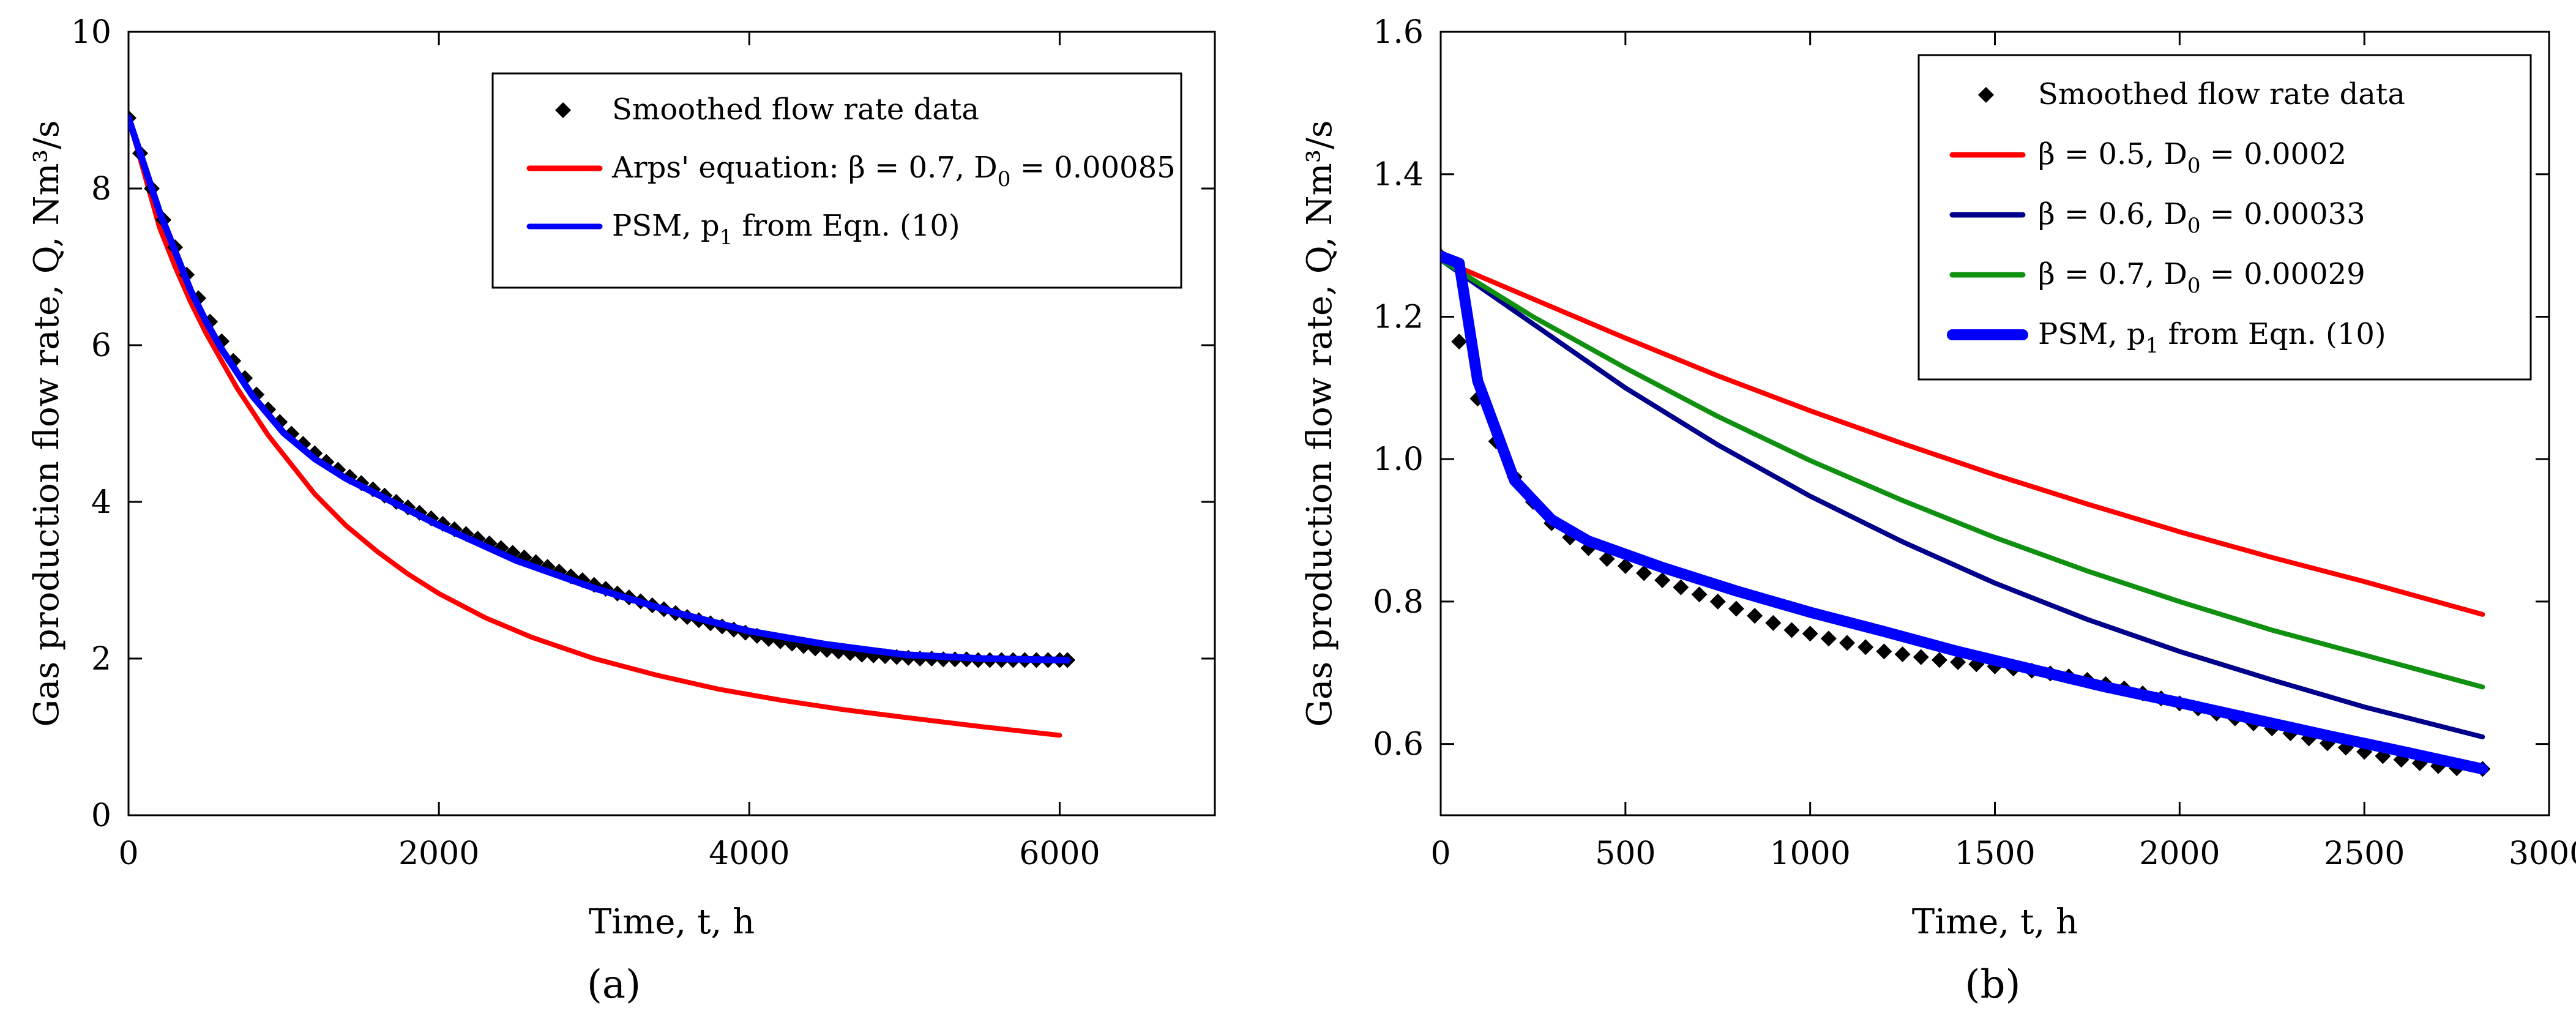 The width and height of the screenshot is (2576, 1027). Describe the element at coordinates (101, 503) in the screenshot. I see `y-tick-label: 4` at that location.